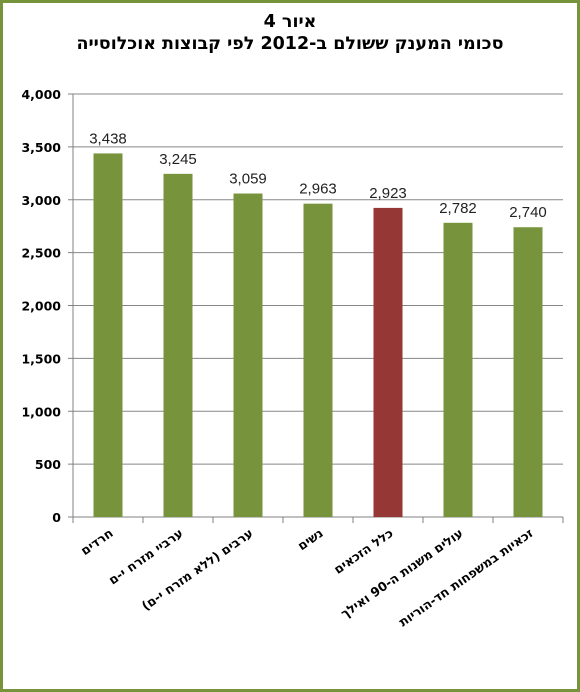 The width and height of the screenshot is (580, 692). What do you see at coordinates (363, 551) in the screenshot?
I see `x-tick-label: כלל הזכאים` at bounding box center [363, 551].